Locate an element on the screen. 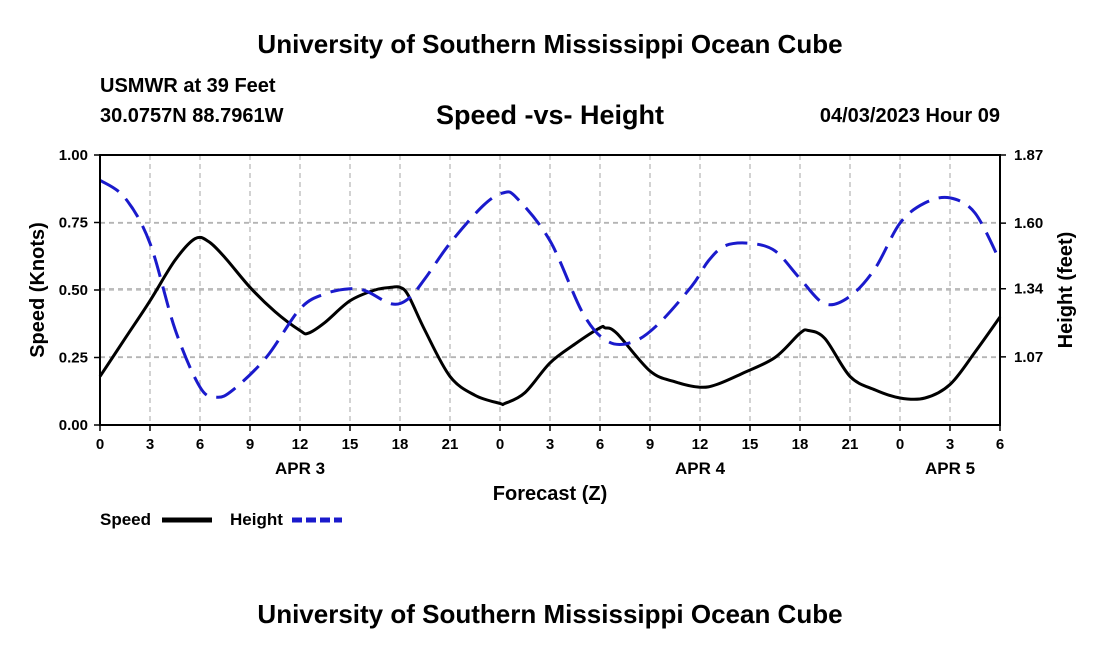 The height and width of the screenshot is (650, 1100). y2-tick-label: 1.34 is located at coordinates (1029, 289).